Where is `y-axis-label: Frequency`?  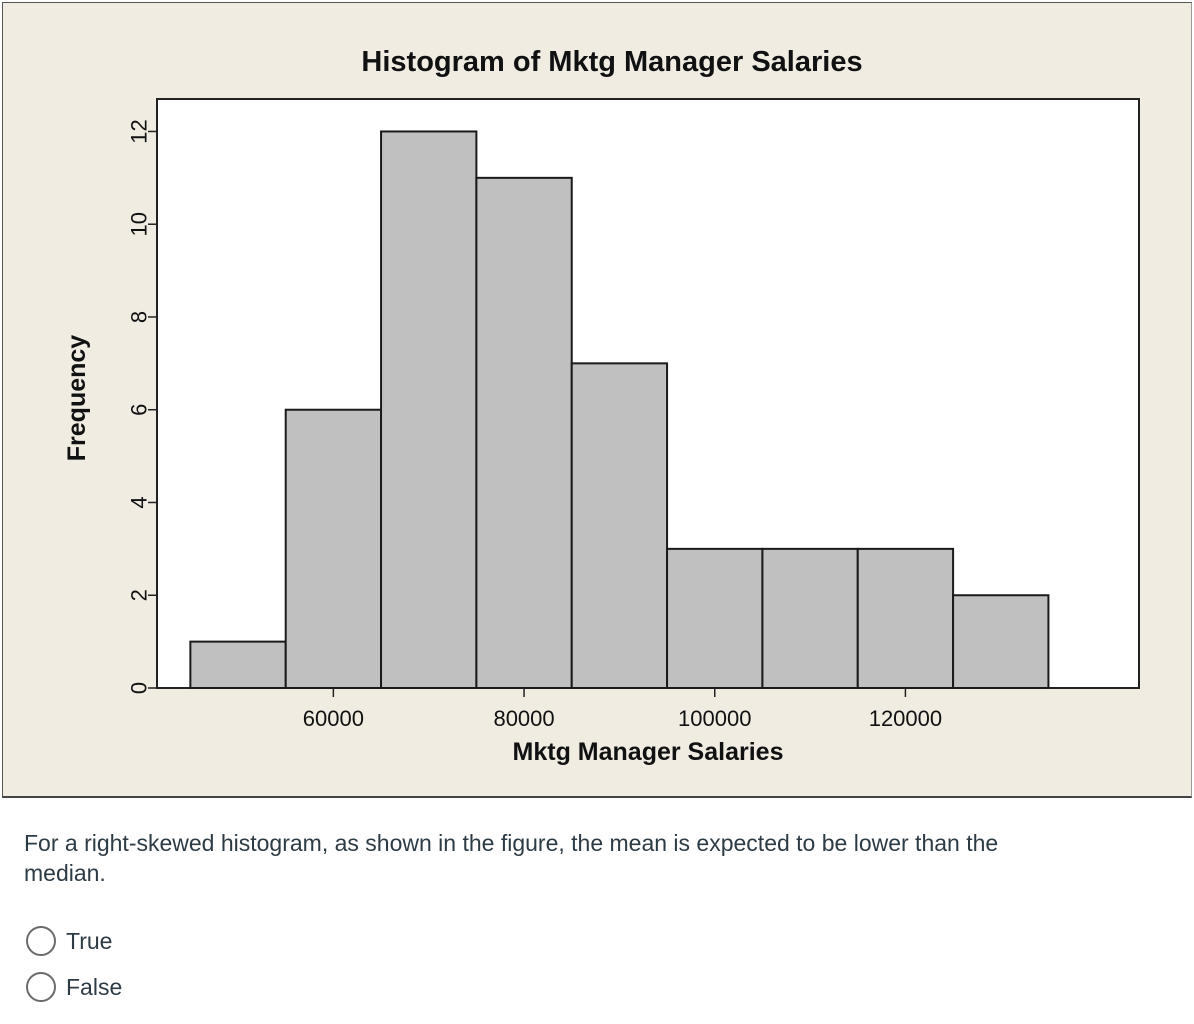 y-axis-label: Frequency is located at coordinates (77, 398).